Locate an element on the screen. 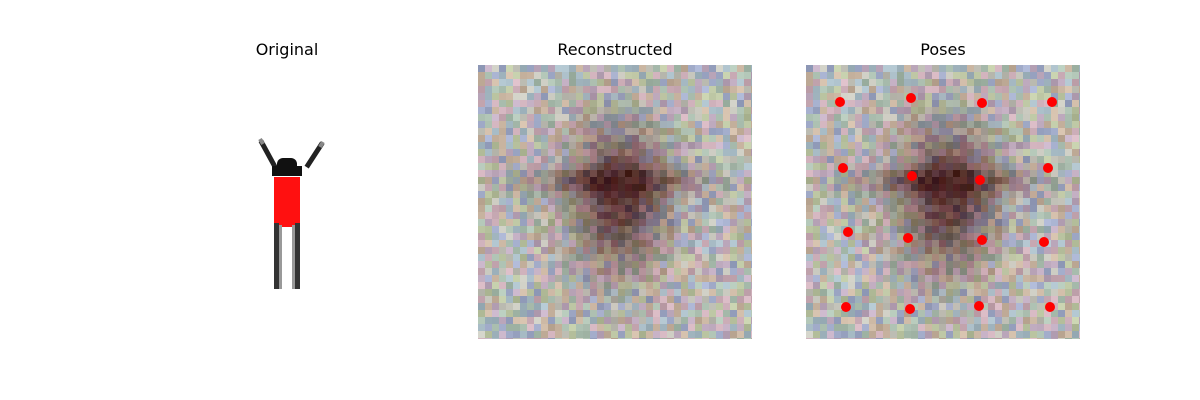  poses-panel-title: Poses is located at coordinates (943, 49).